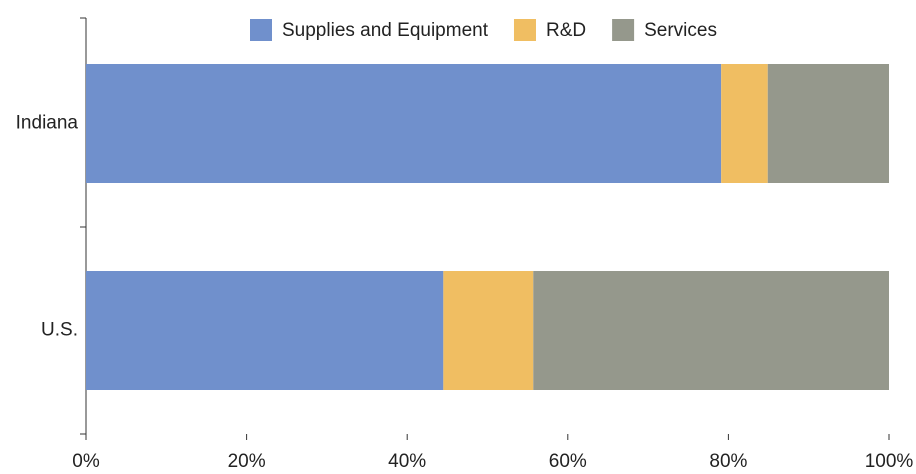 This screenshot has height=474, width=916. I want to click on legend-label: Supplies and Equipment, so click(385, 30).